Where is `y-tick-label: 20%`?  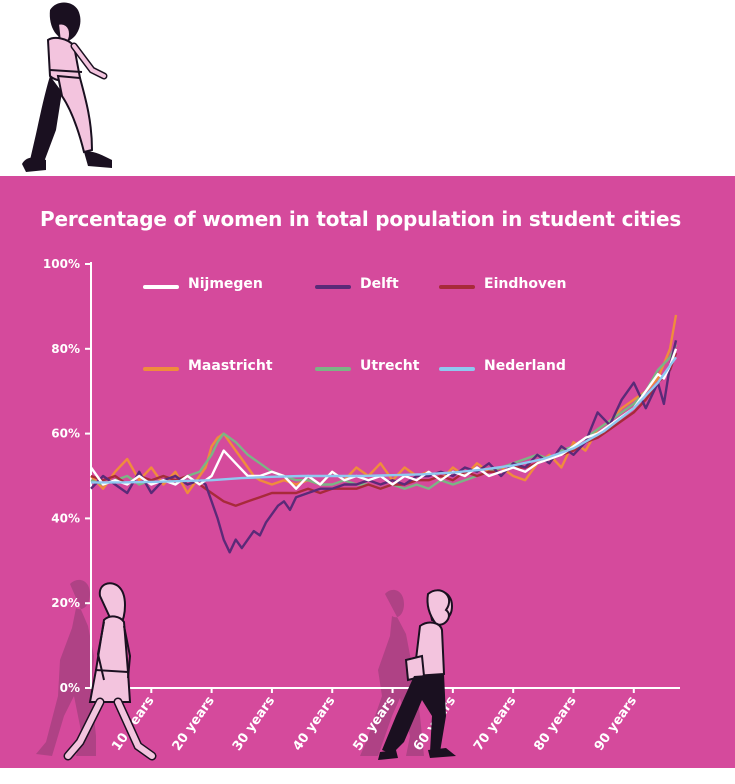 y-tick-label: 20% is located at coordinates (65, 603).